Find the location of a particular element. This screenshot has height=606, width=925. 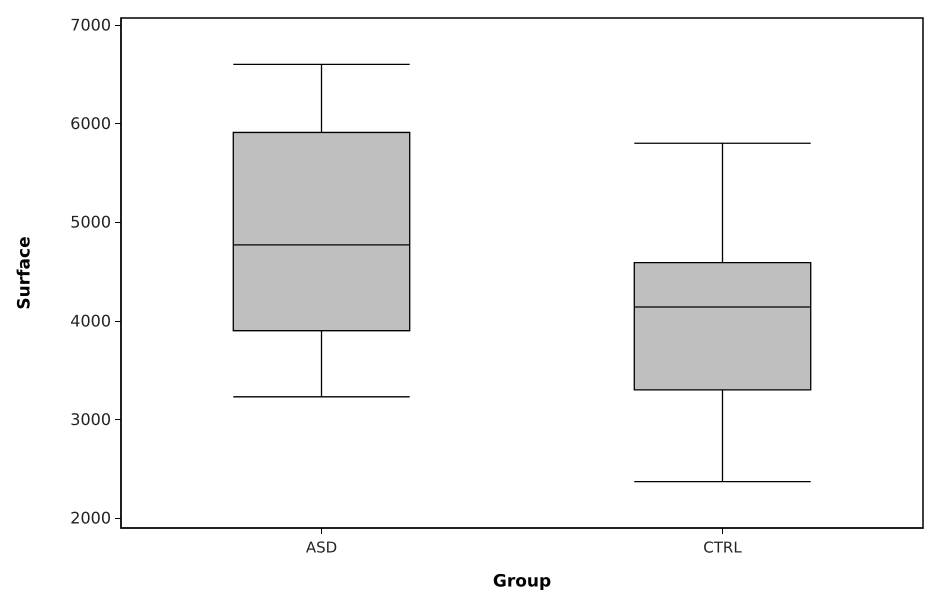

y-tick-label: 2000 is located at coordinates (90, 518).